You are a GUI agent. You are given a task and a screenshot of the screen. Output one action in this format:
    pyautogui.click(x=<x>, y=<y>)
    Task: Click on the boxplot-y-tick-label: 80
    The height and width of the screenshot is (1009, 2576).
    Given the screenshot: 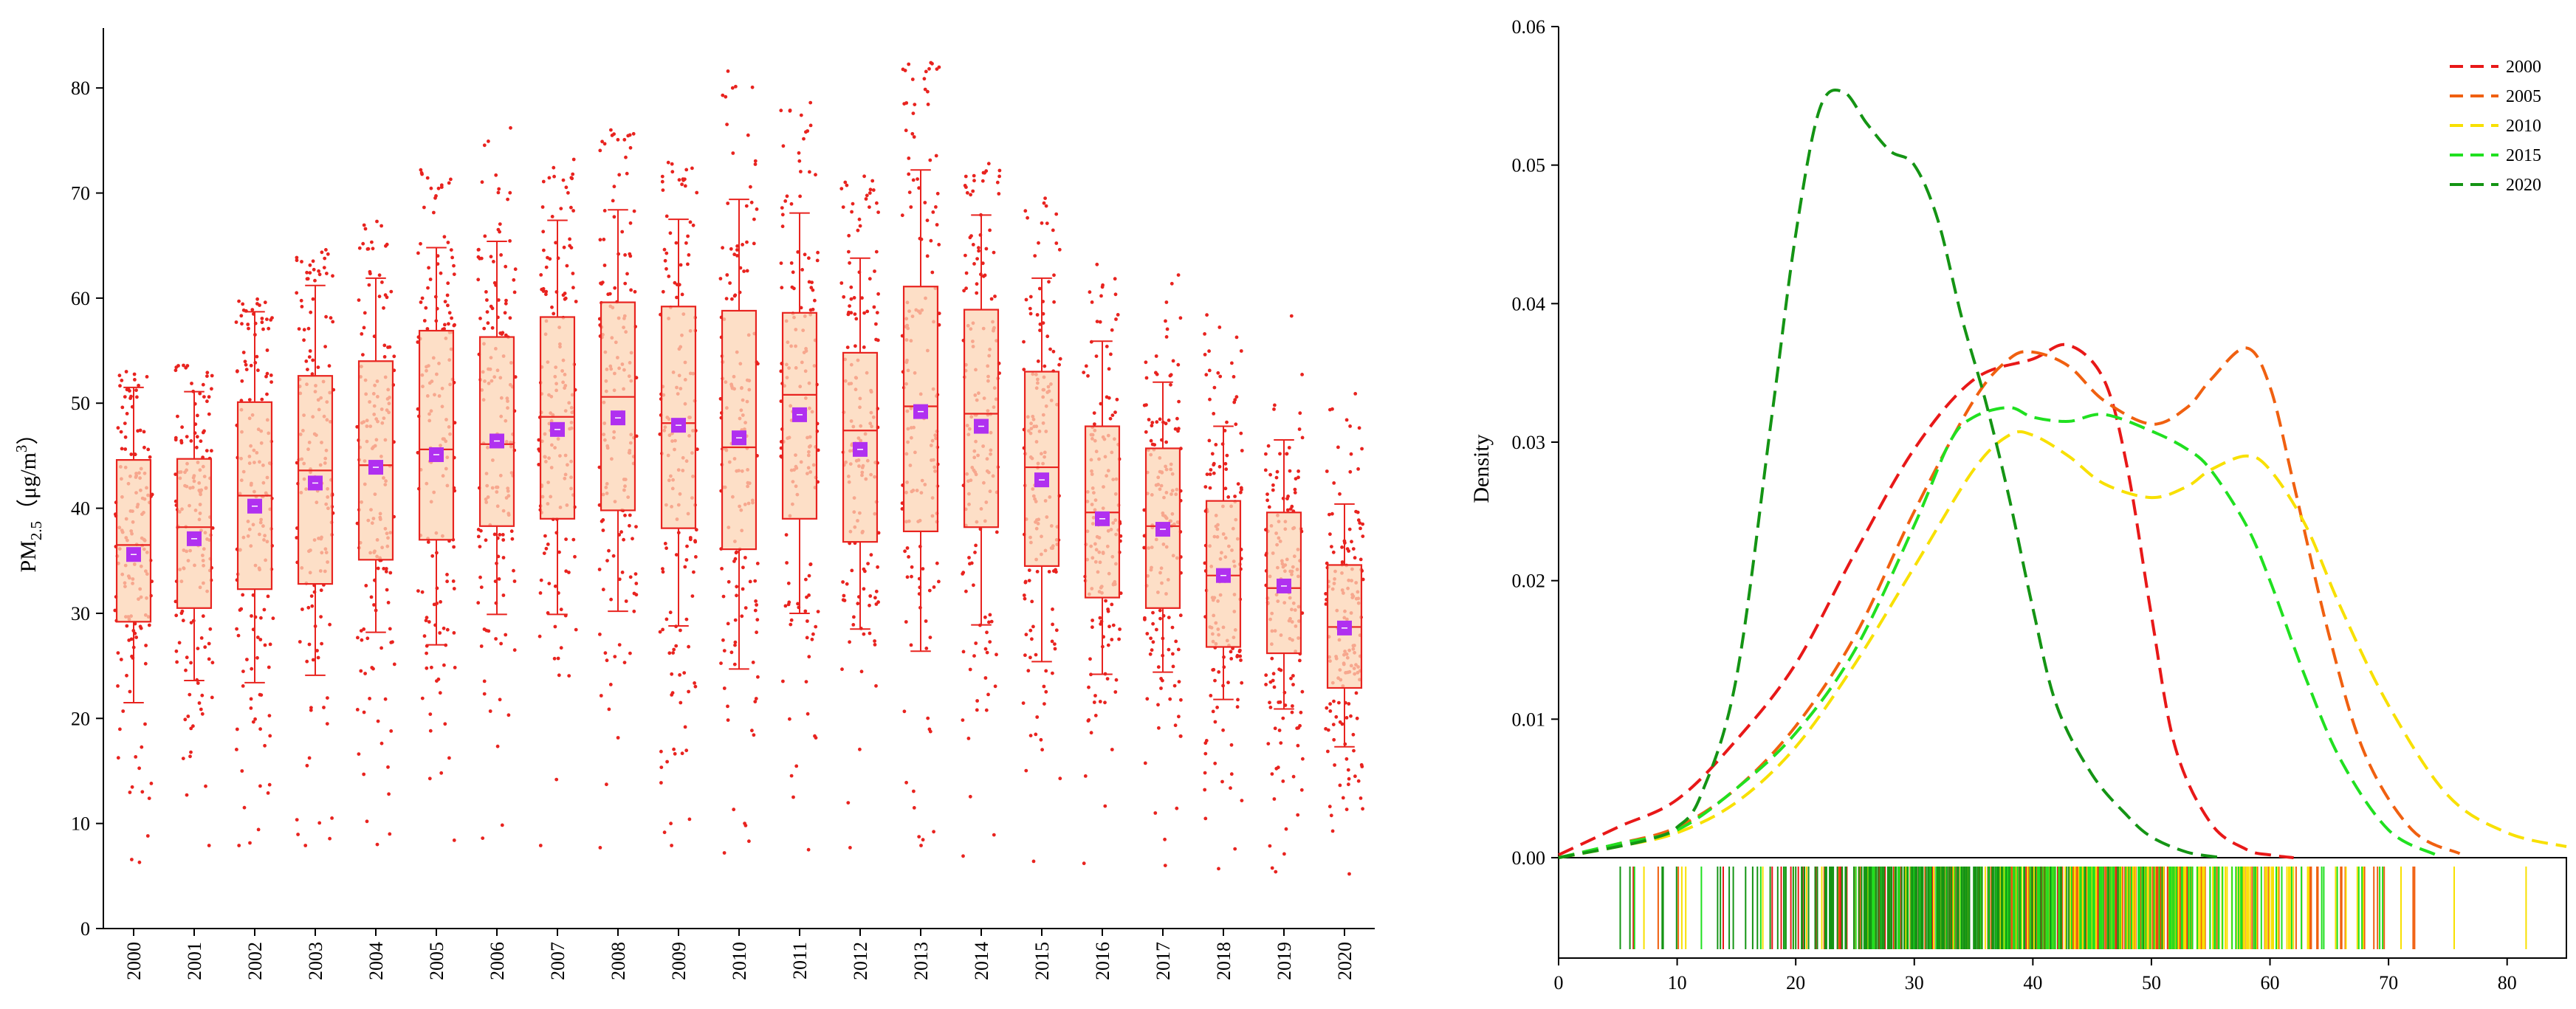 What is the action you would take?
    pyautogui.click(x=80, y=88)
    